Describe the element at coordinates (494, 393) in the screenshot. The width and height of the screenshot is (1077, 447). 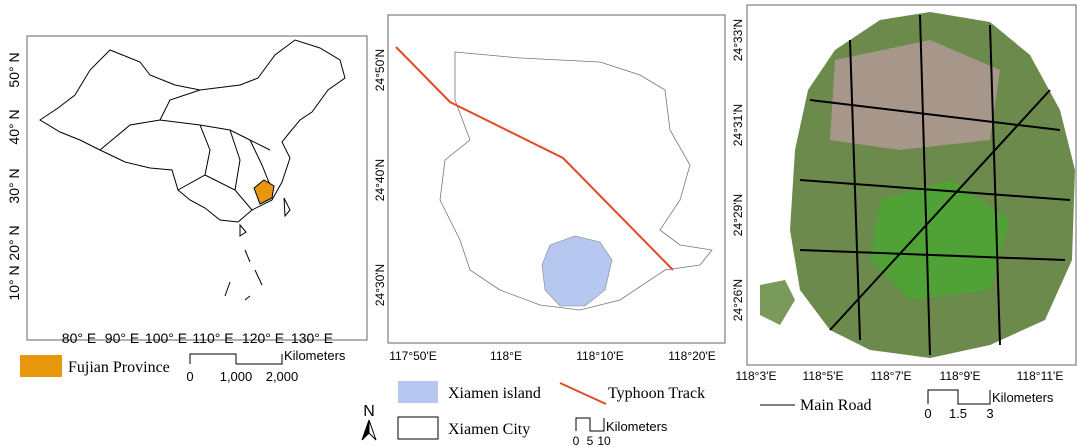
I see `legend-label: Xiamen island` at that location.